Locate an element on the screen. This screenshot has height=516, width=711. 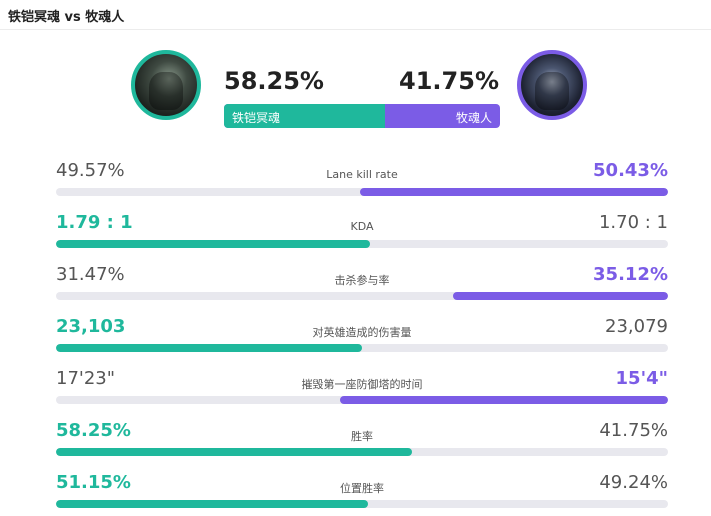
stat-row: 58.25% 胜率 41.75% is located at coordinates (362, 442).